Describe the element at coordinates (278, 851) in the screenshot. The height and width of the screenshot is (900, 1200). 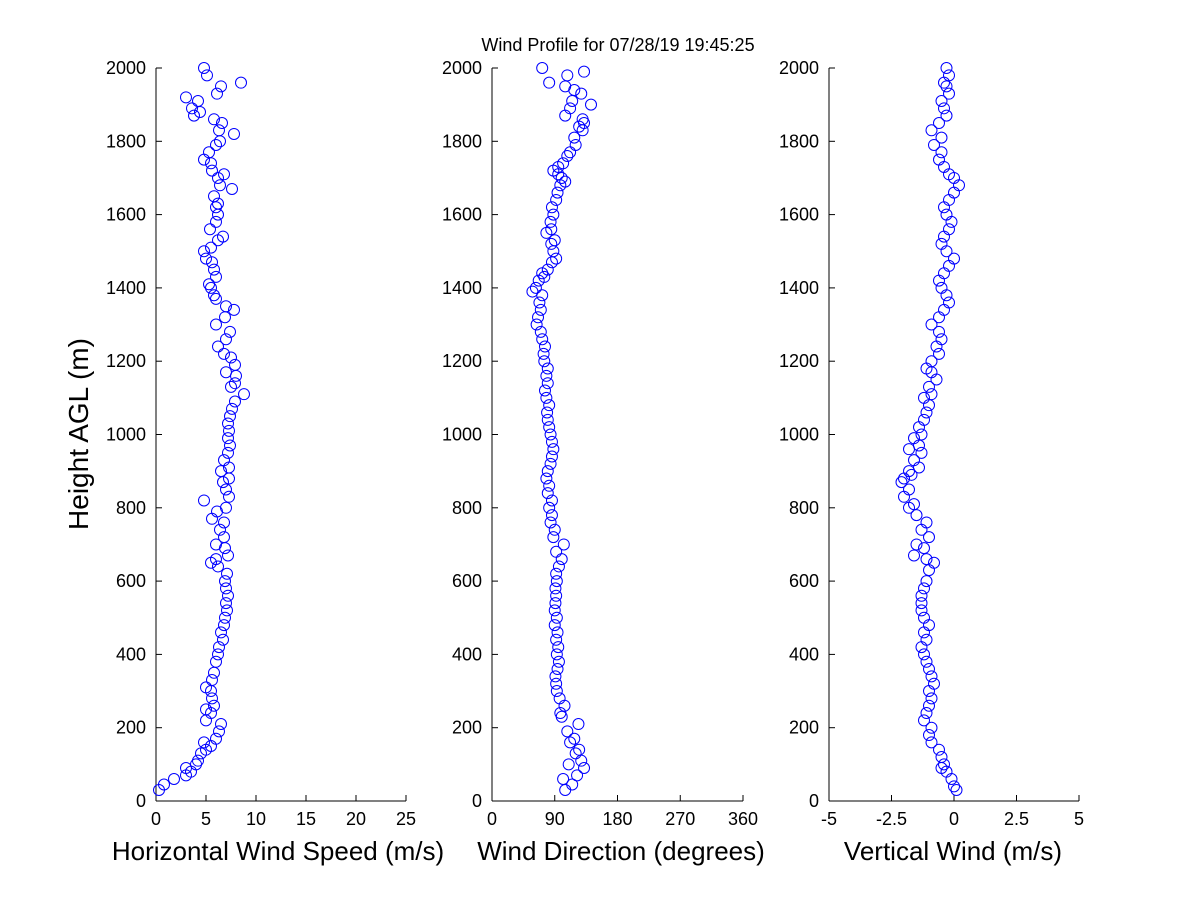
I see `x-axis-label: Horizontal Wind Speed (m/s)` at that location.